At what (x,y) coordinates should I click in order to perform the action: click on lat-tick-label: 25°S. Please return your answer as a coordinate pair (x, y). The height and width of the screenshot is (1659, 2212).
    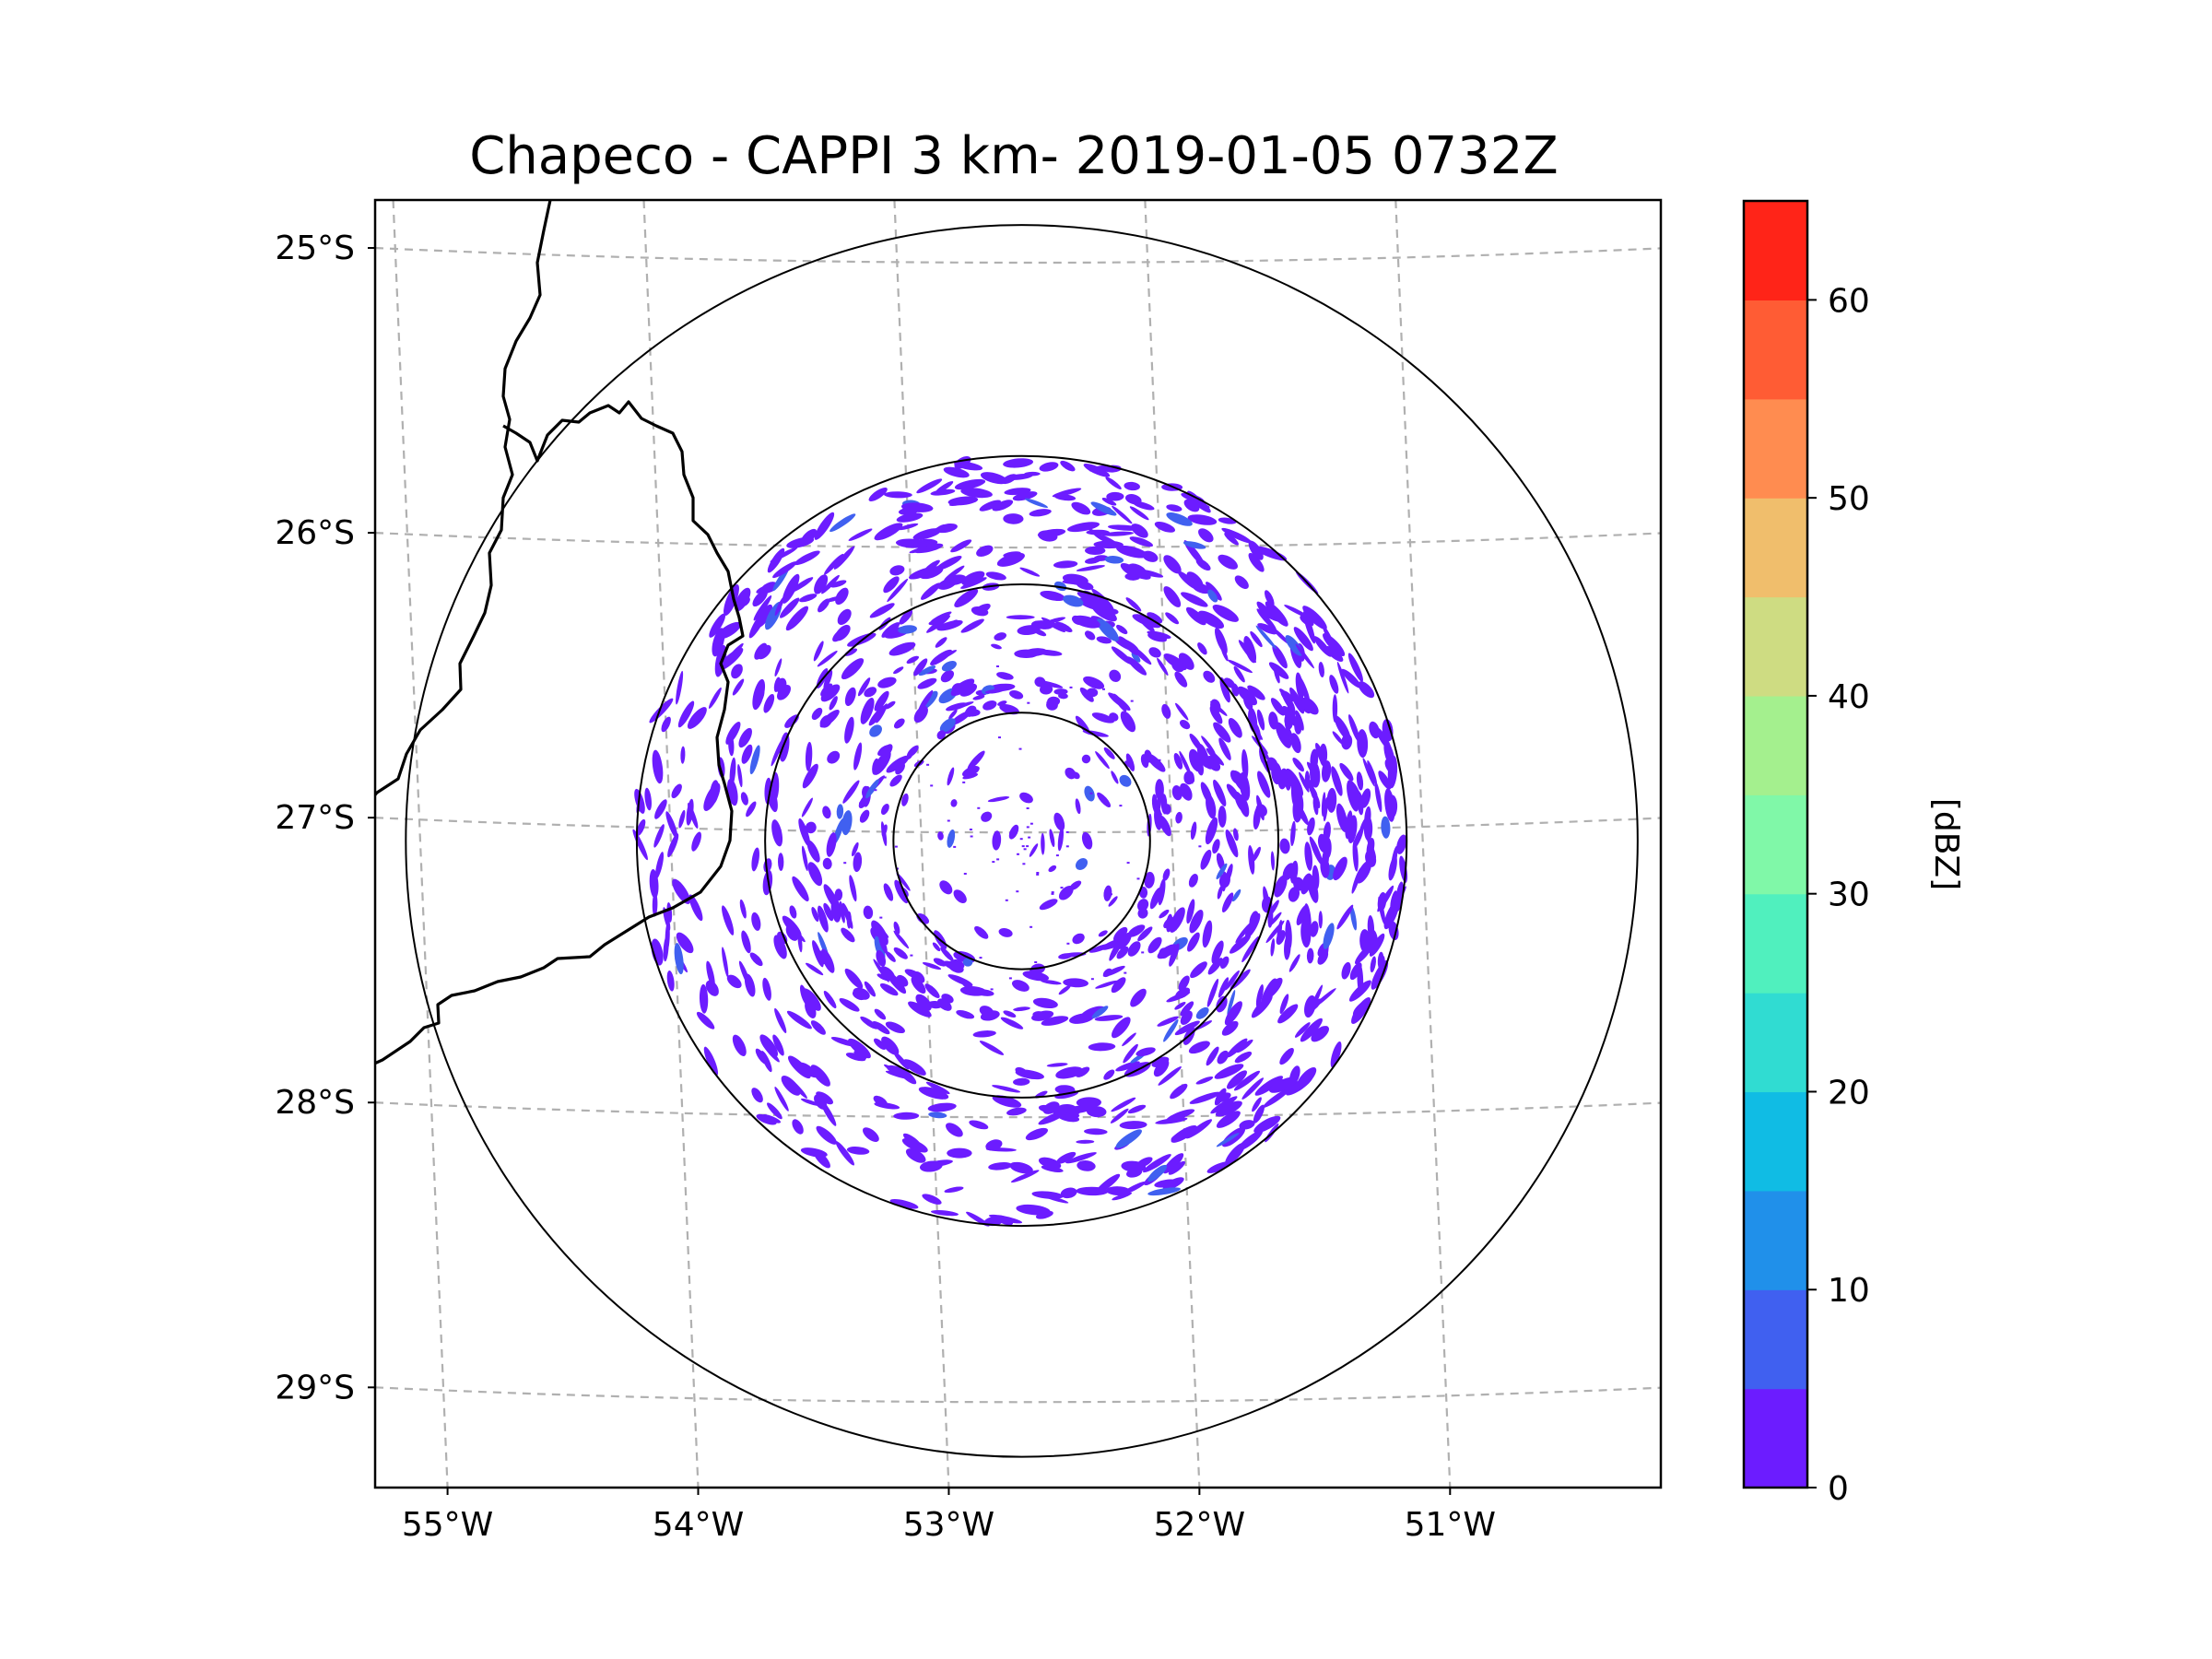
    Looking at the image, I should click on (315, 248).